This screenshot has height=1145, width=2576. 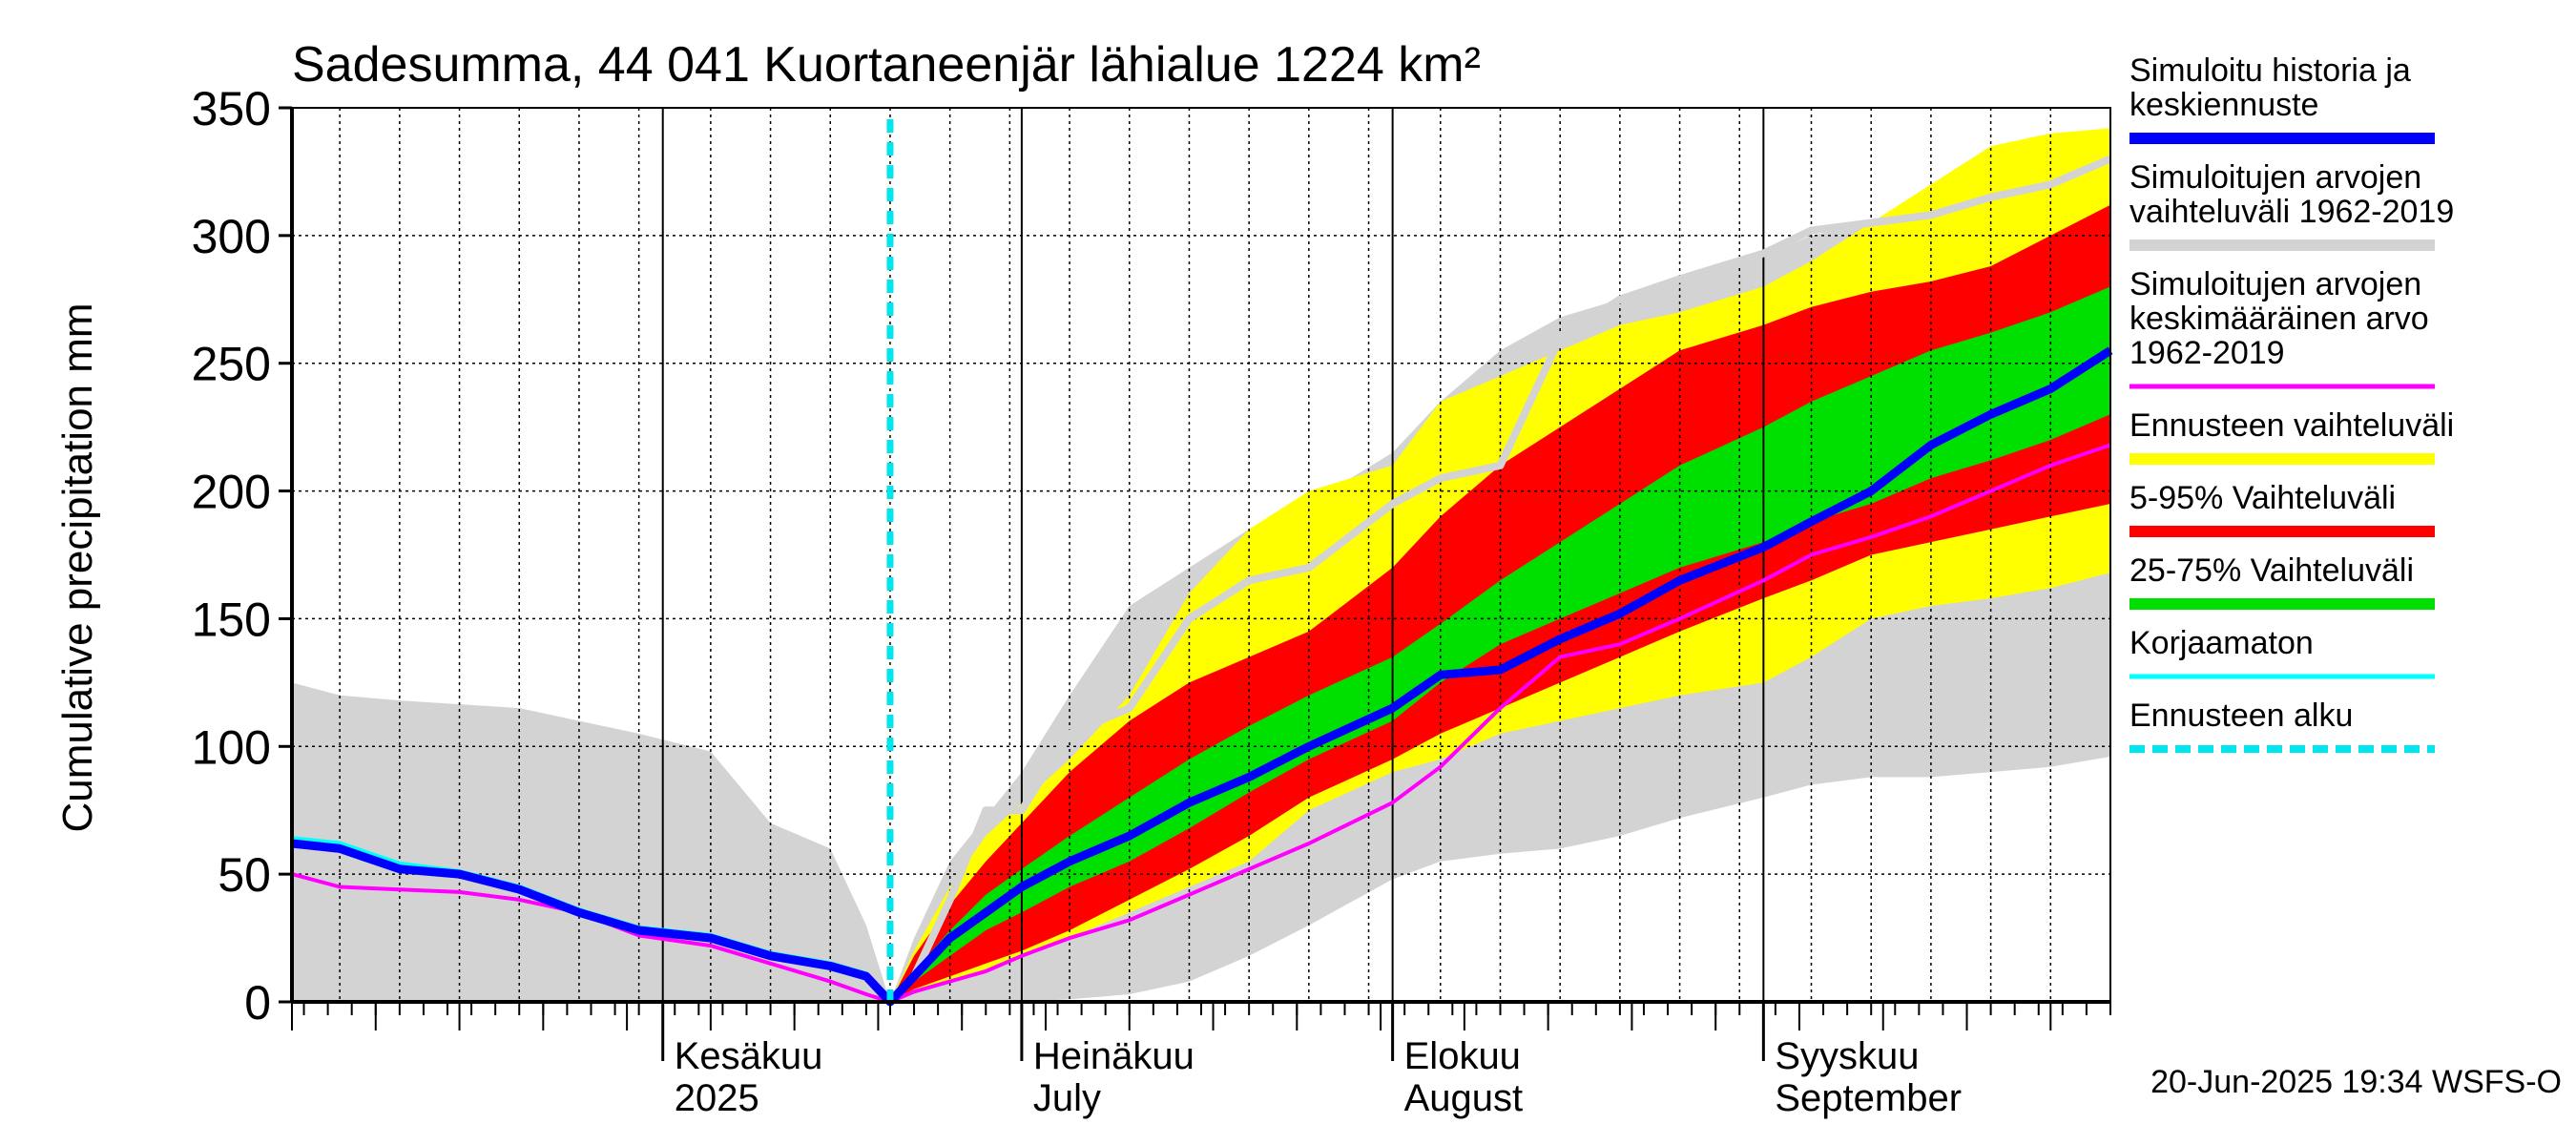 What do you see at coordinates (2279, 319) in the screenshot?
I see `legend-label: keskimääräinen arvo` at bounding box center [2279, 319].